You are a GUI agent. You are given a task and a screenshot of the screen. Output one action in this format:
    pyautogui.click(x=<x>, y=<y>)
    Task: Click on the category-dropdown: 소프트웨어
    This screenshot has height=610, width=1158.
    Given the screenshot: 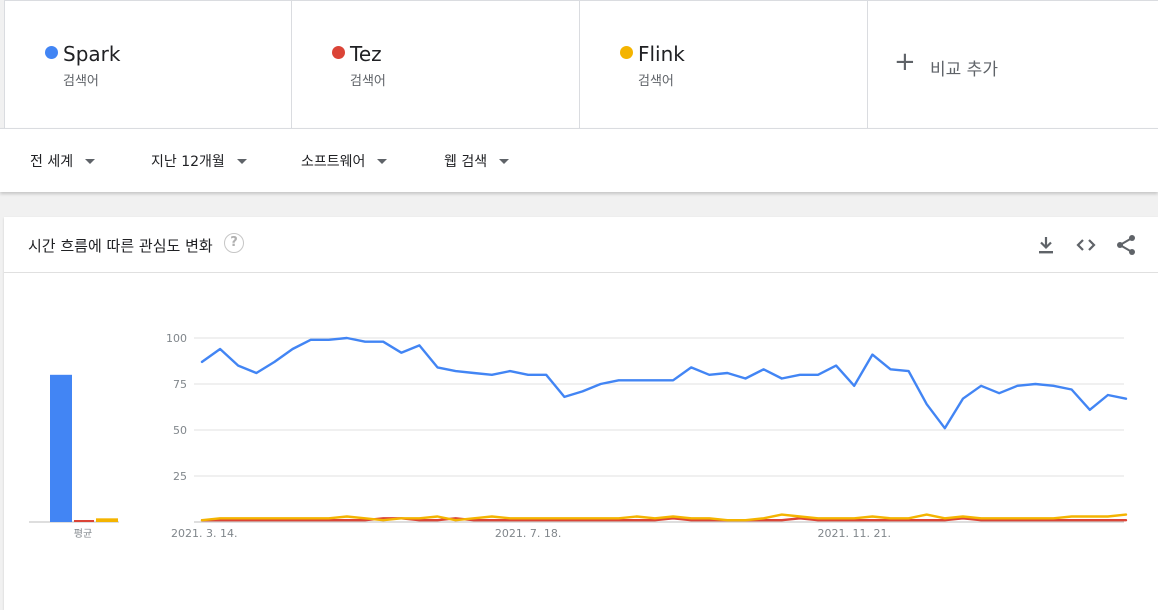 What is the action you would take?
    pyautogui.click(x=344, y=161)
    